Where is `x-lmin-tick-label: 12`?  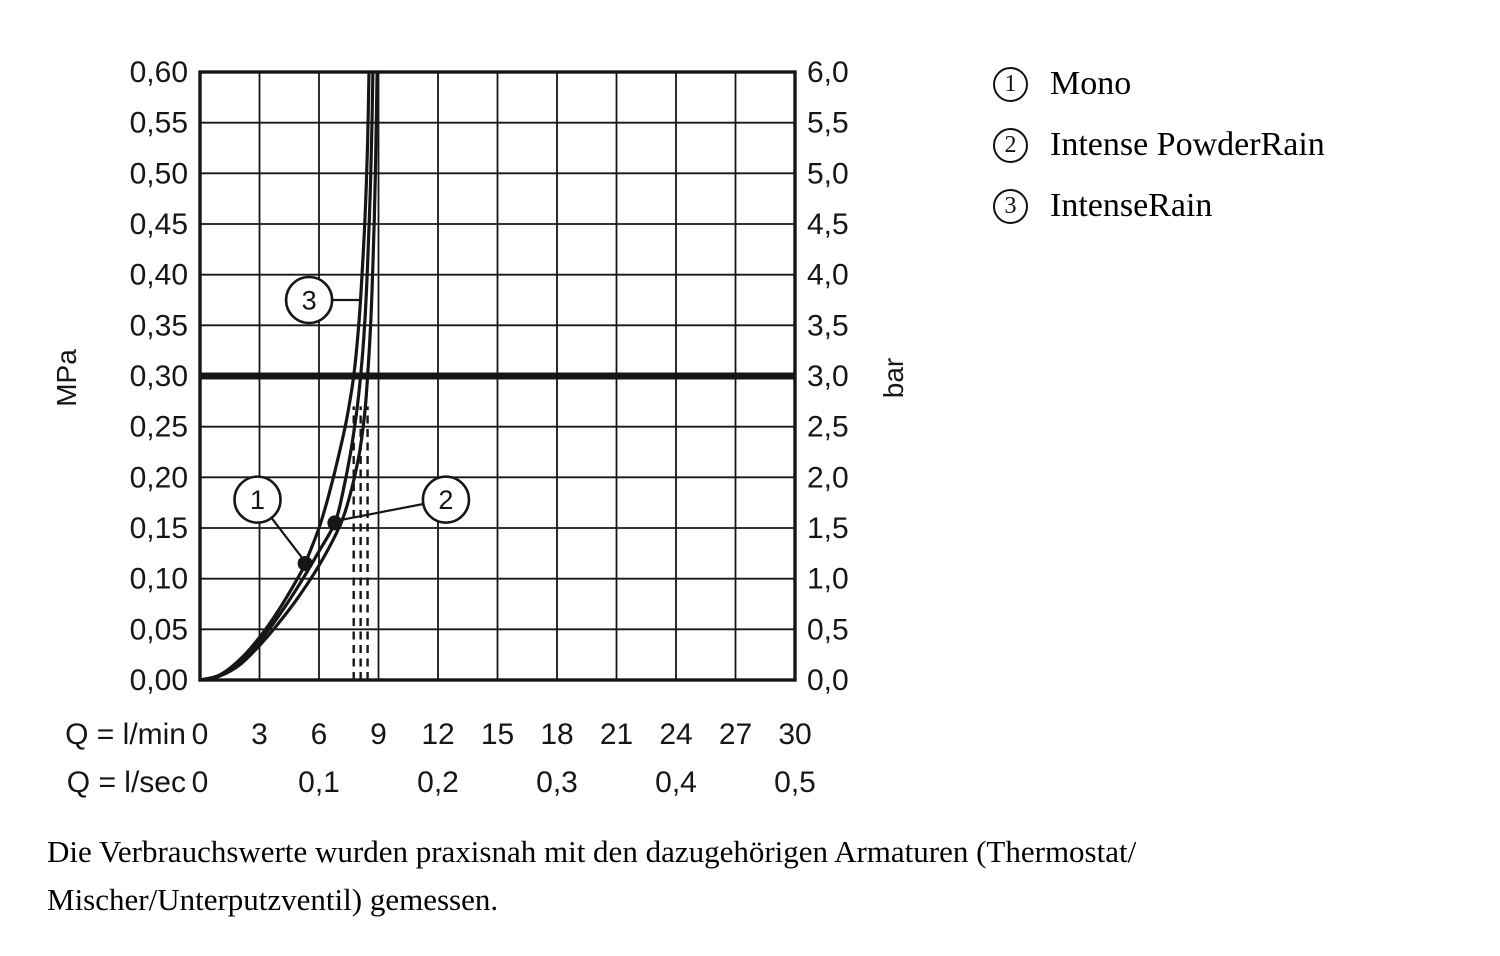 x-lmin-tick-label: 12 is located at coordinates (437, 734).